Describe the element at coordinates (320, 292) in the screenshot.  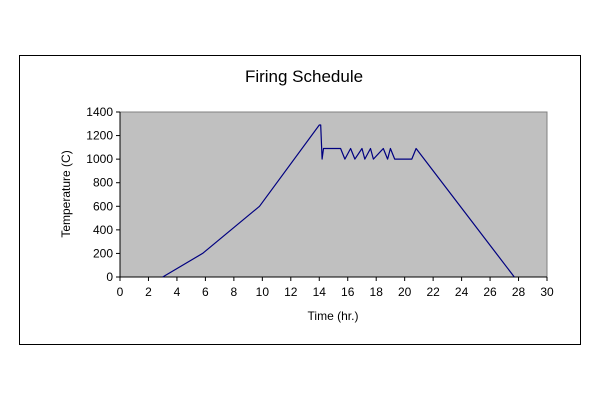
I see `x-tick-label: 14` at that location.